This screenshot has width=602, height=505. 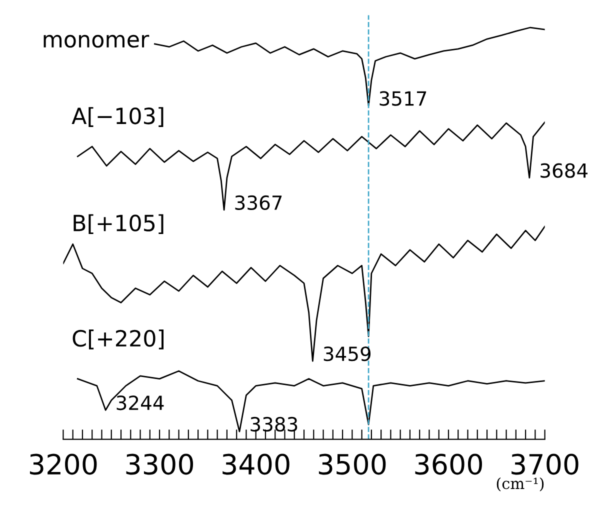 What do you see at coordinates (118, 117) in the screenshot?
I see `series-label: A[−103]` at bounding box center [118, 117].